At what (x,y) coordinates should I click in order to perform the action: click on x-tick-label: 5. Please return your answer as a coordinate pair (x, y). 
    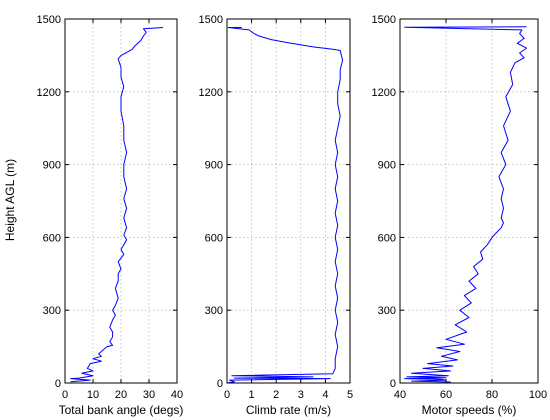
    Looking at the image, I should click on (350, 395).